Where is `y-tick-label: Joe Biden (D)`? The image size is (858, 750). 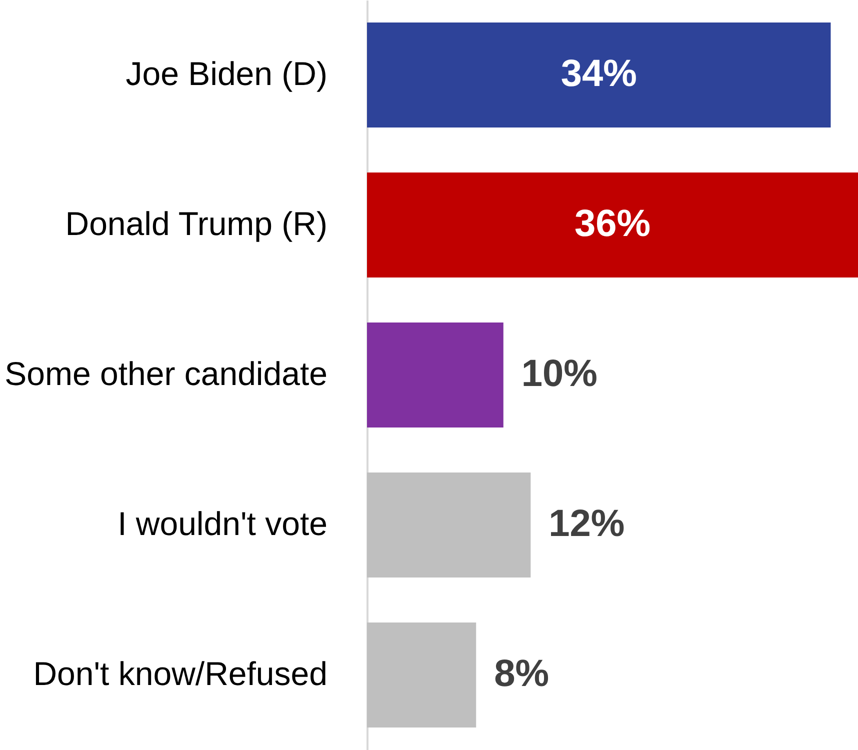
y-tick-label: Joe Biden (D) is located at coordinates (227, 73).